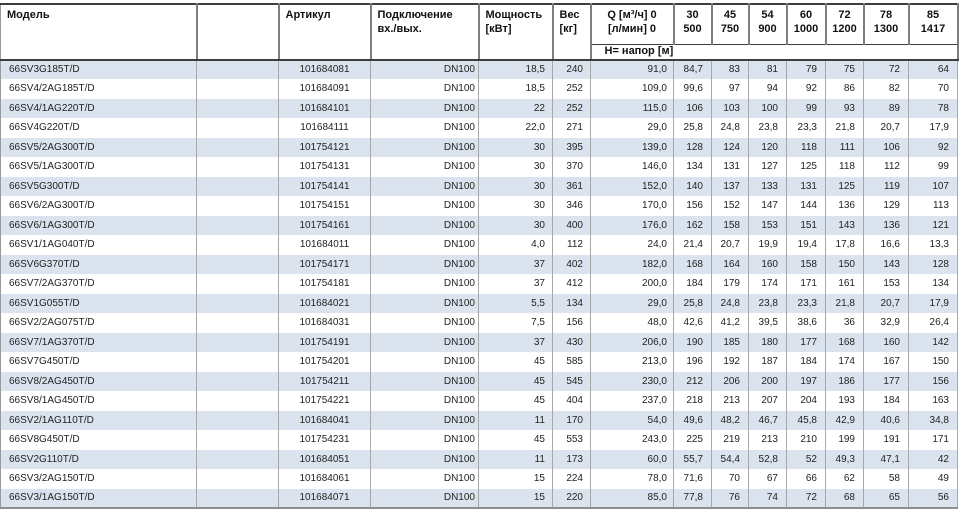 This screenshot has width=965, height=515. Describe the element at coordinates (730, 420) in the screenshot. I see `cell-head: 48,2` at that location.